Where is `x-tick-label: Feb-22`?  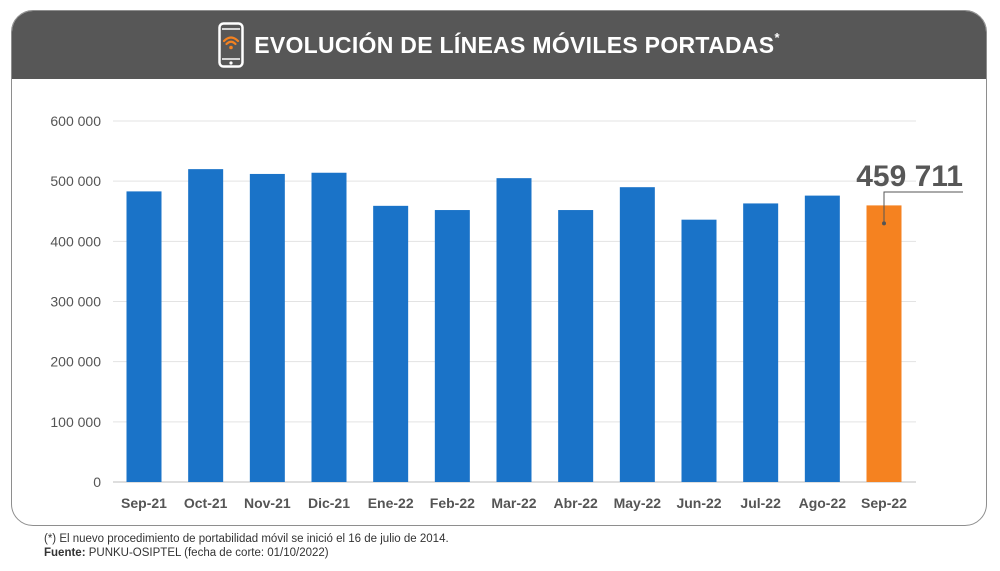
x-tick-label: Feb-22 is located at coordinates (452, 503).